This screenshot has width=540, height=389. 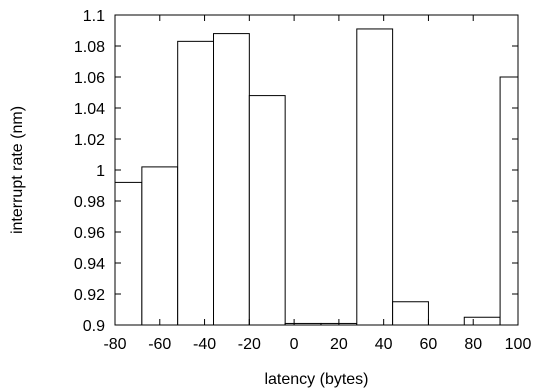 I want to click on x-tick-label-0: -80, so click(x=114, y=344).